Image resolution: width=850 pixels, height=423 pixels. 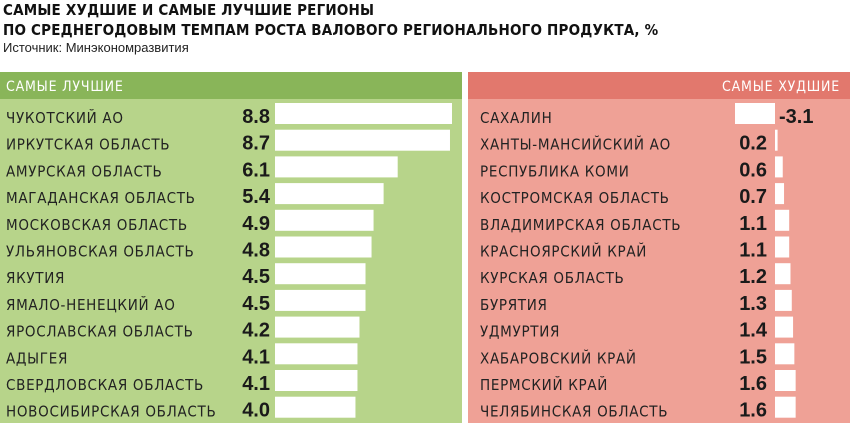 What do you see at coordinates (37, 358) in the screenshot?
I see `best-category-label: АДЫГЕЯ` at bounding box center [37, 358].